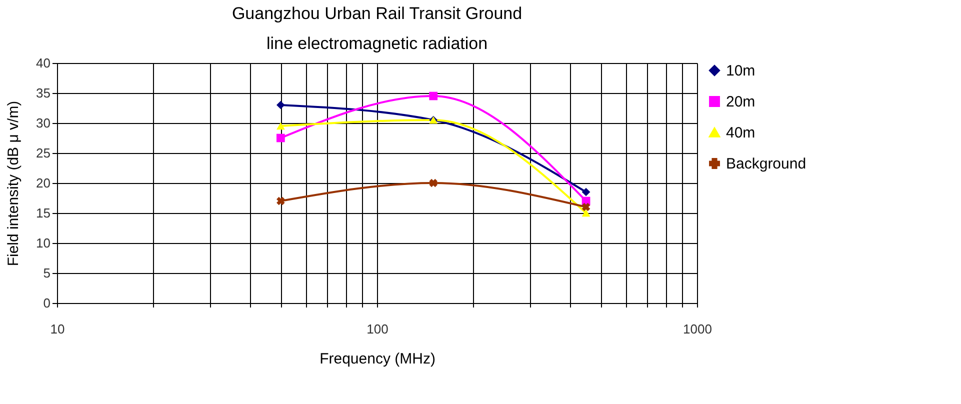  I want to click on y-tick-label: 40, so click(43, 63).